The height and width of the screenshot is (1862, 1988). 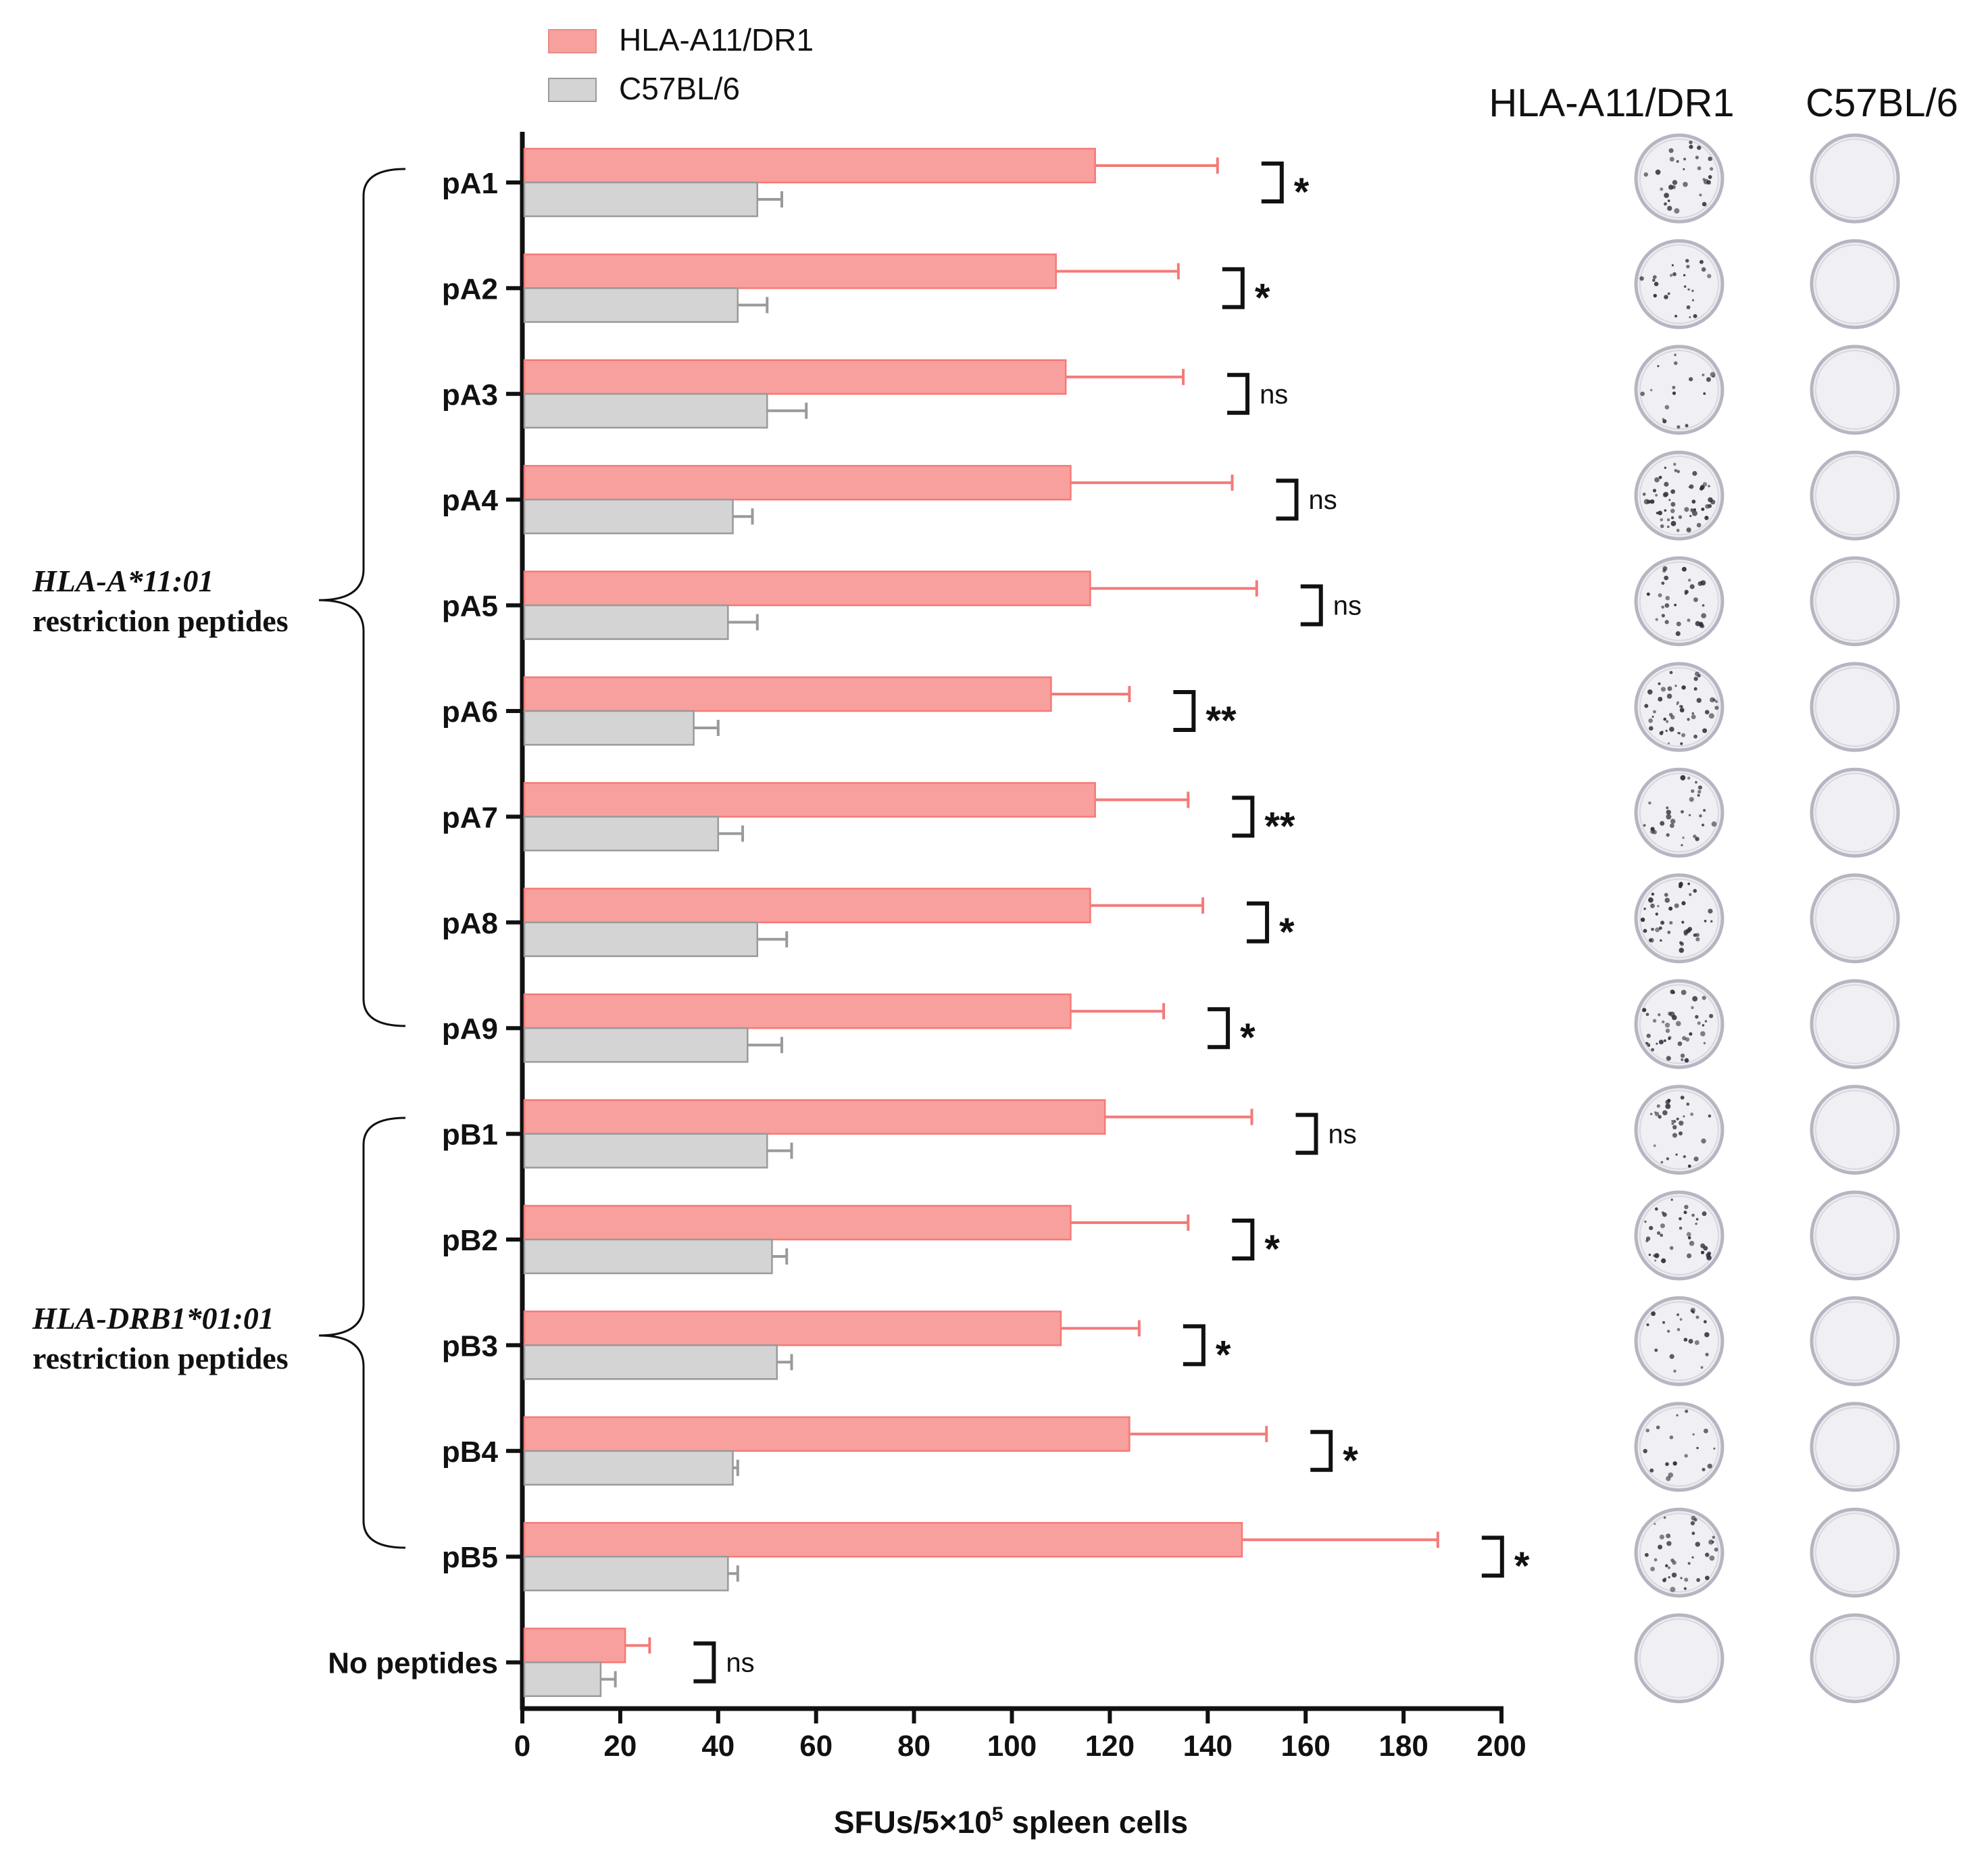 I want to click on significance-label-pA2: *, so click(x=1262, y=298).